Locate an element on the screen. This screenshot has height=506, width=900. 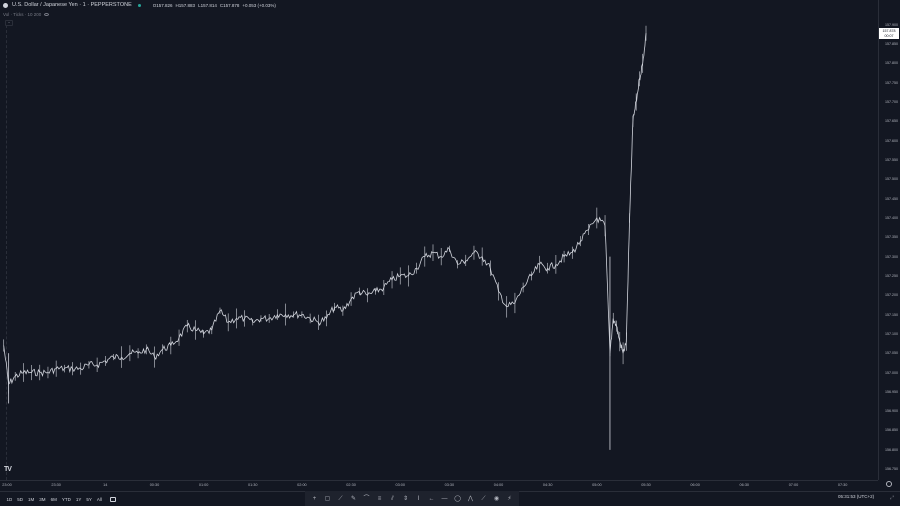
time-tick-label: 07:30 is located at coordinates (842, 485).